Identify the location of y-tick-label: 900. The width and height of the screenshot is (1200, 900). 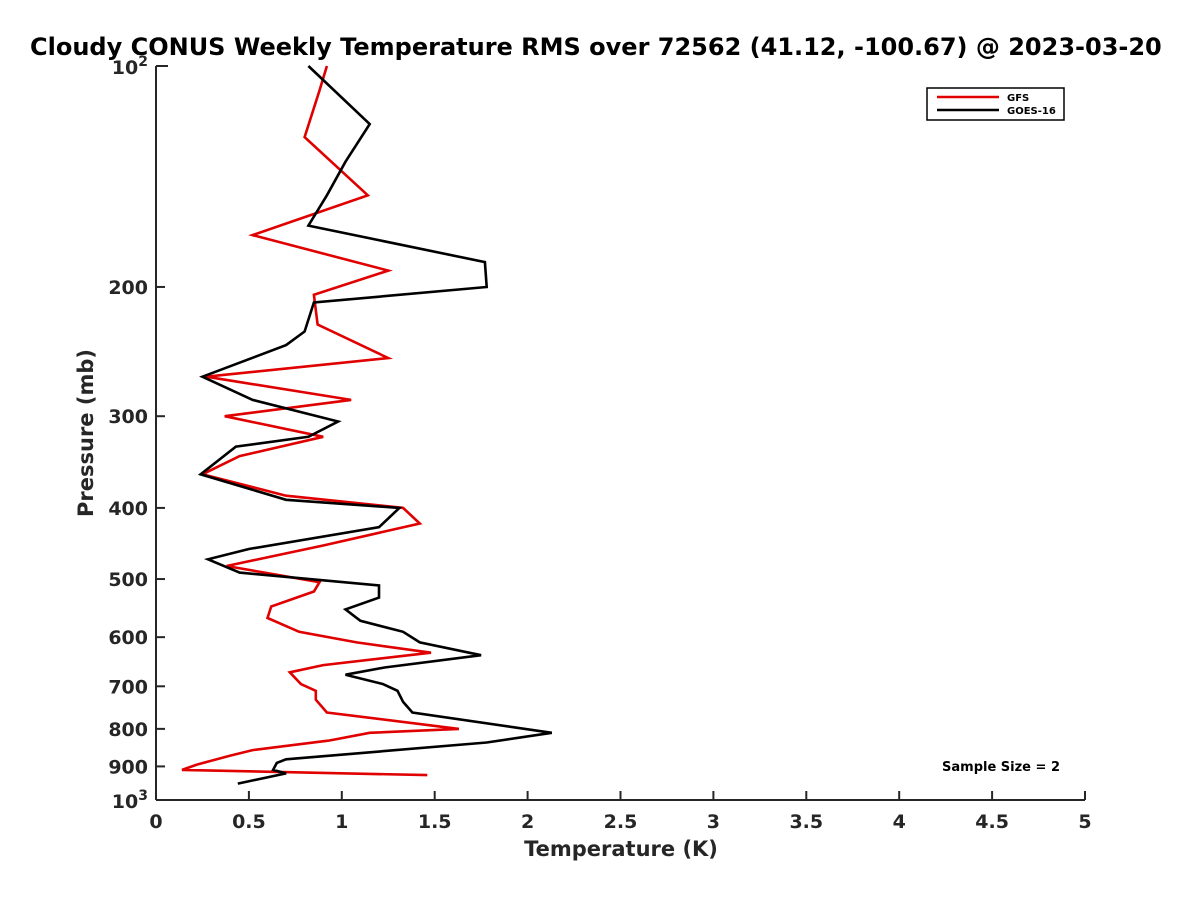
(128, 767).